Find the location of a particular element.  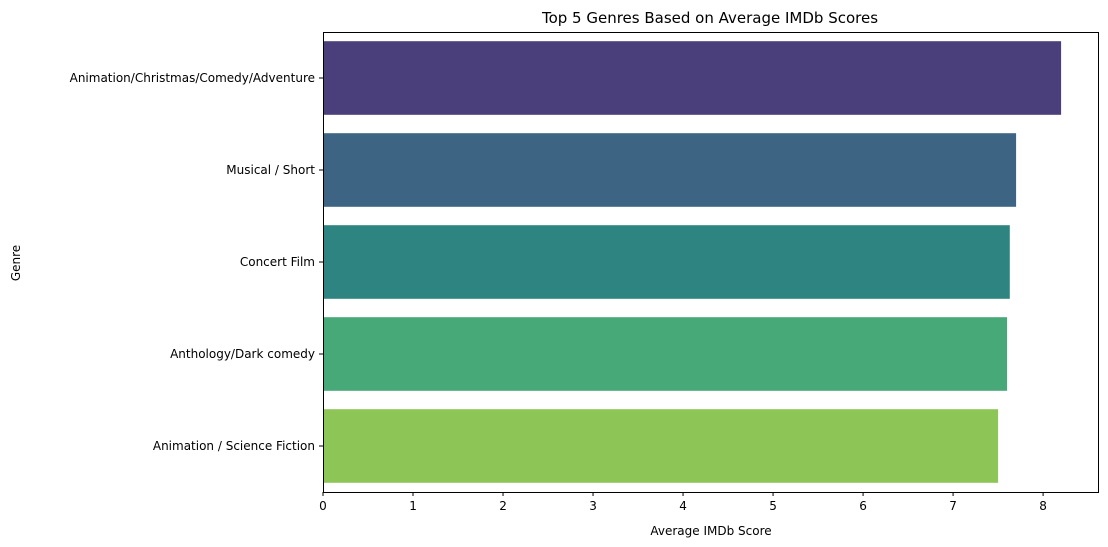

y-tick-label: Animation / Science Fiction is located at coordinates (234, 446).